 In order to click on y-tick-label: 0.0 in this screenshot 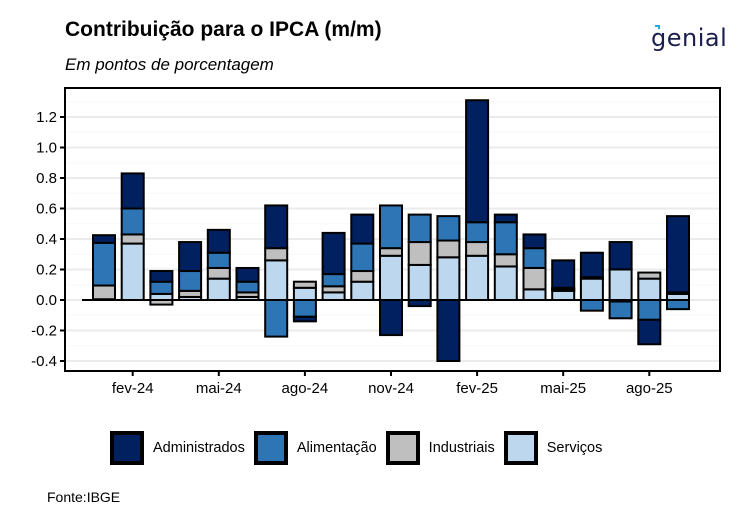, I will do `click(46, 300)`.